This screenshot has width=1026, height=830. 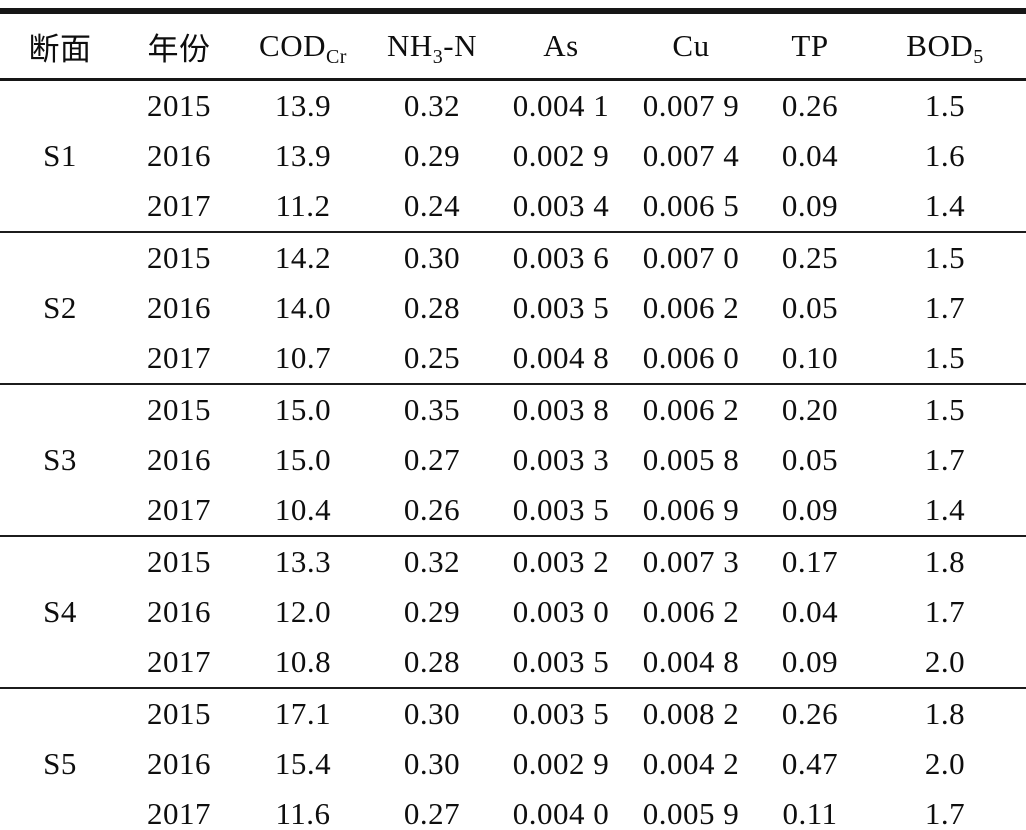 I want to click on cell-codcr: 11.2, so click(x=303, y=207).